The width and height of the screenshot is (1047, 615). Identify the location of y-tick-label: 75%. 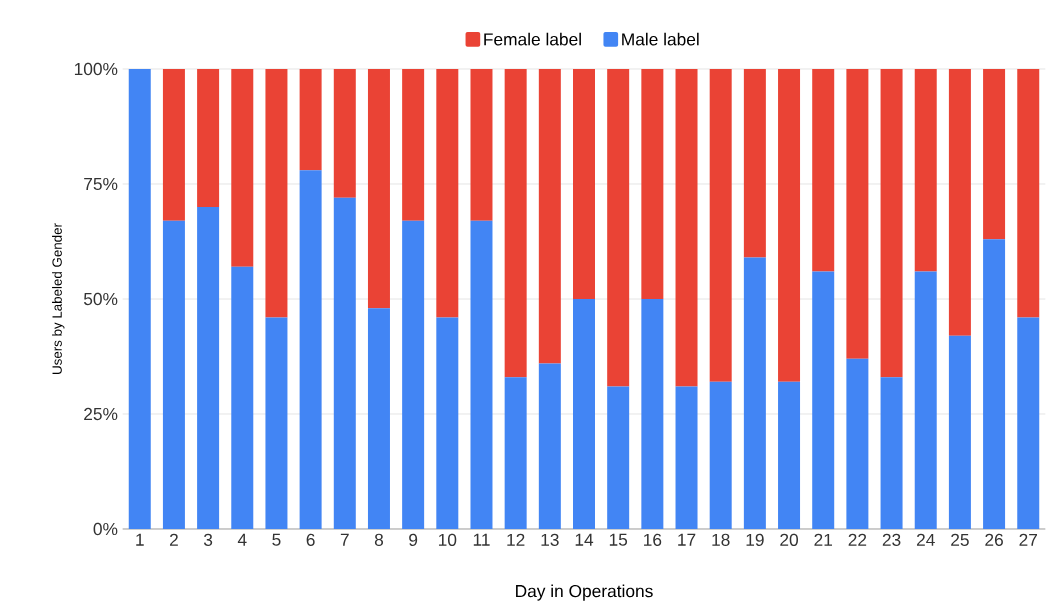
(101, 184).